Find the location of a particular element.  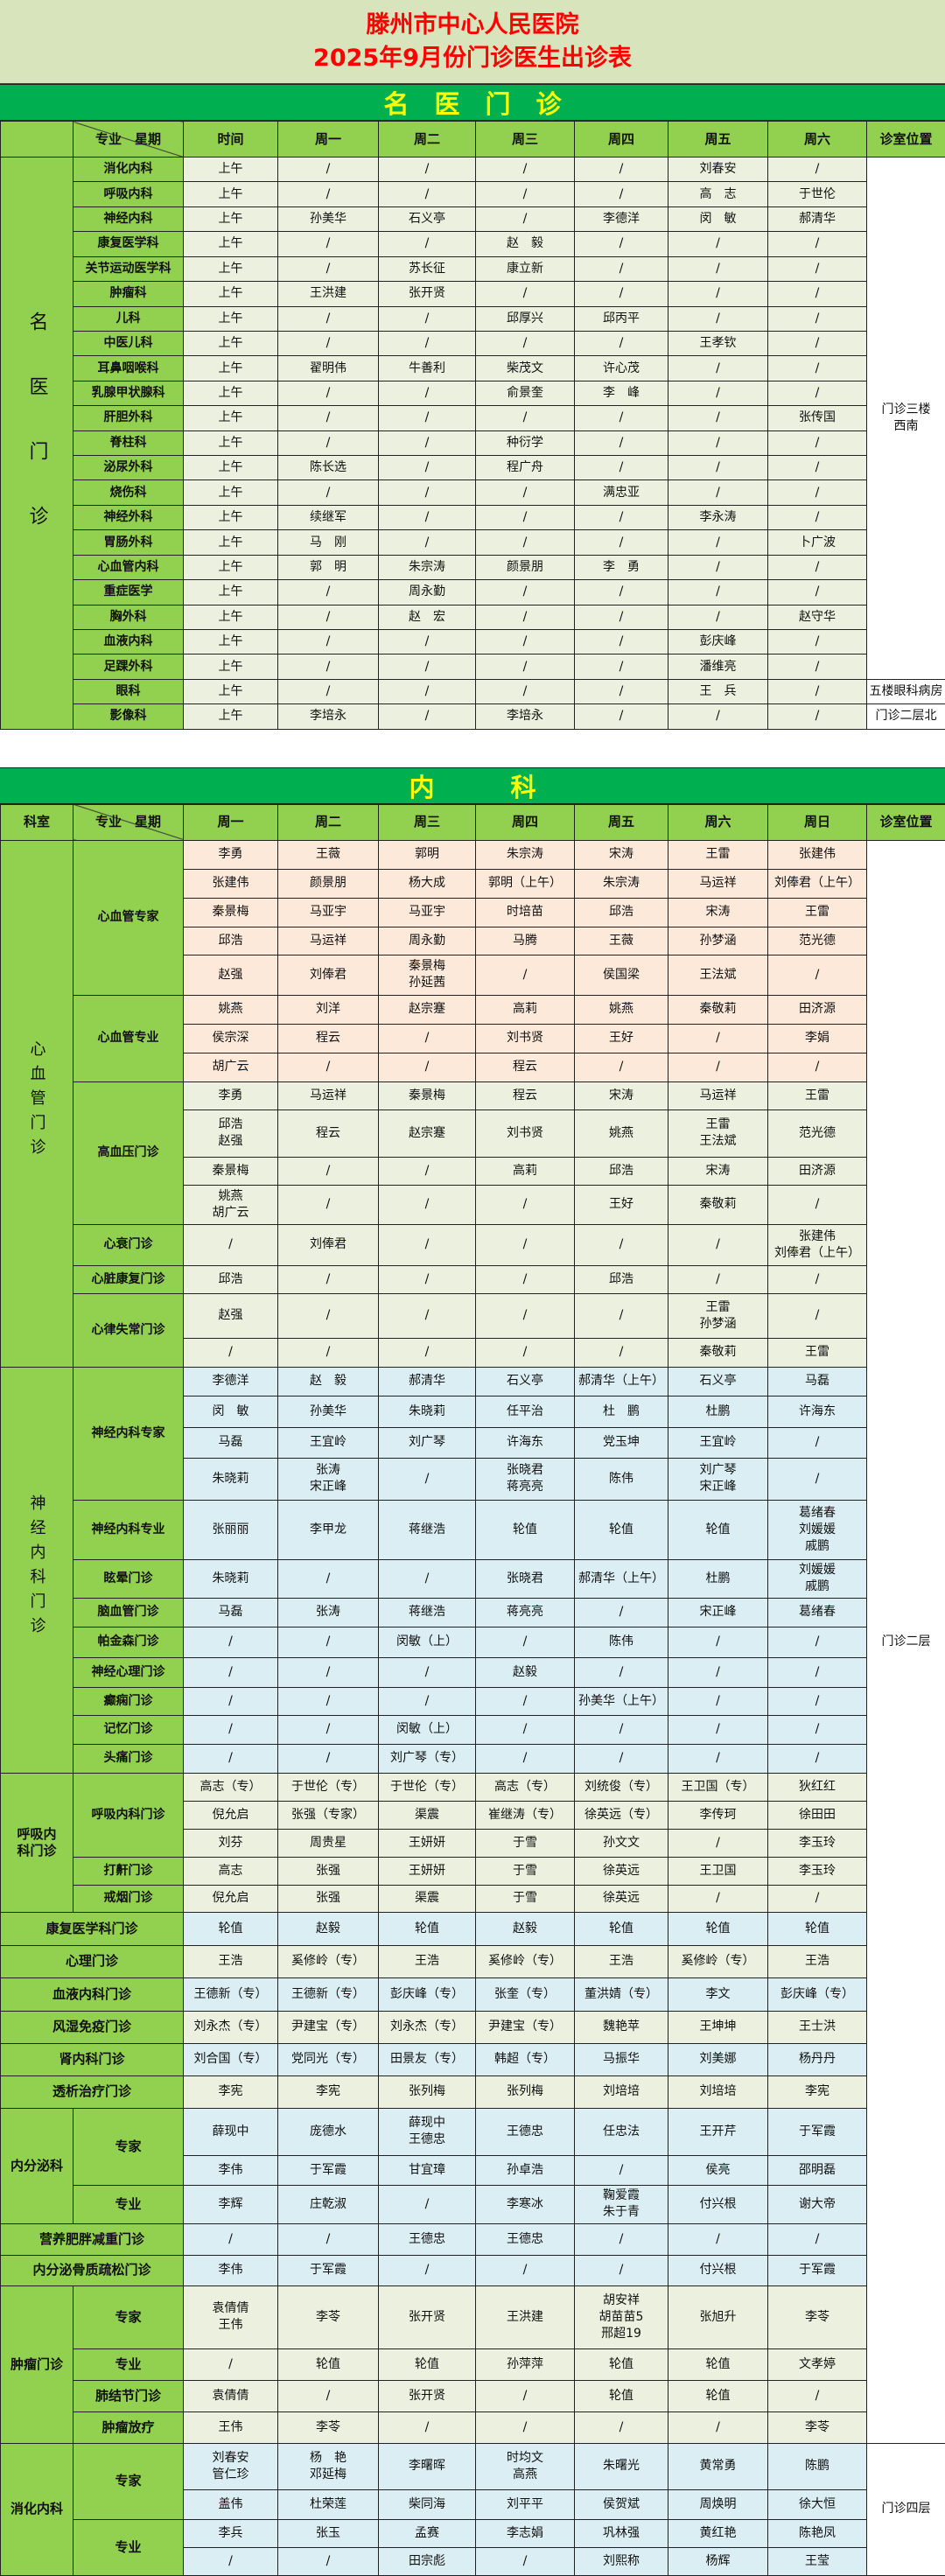

doctor-cell: 马亚宇 is located at coordinates (427, 912).